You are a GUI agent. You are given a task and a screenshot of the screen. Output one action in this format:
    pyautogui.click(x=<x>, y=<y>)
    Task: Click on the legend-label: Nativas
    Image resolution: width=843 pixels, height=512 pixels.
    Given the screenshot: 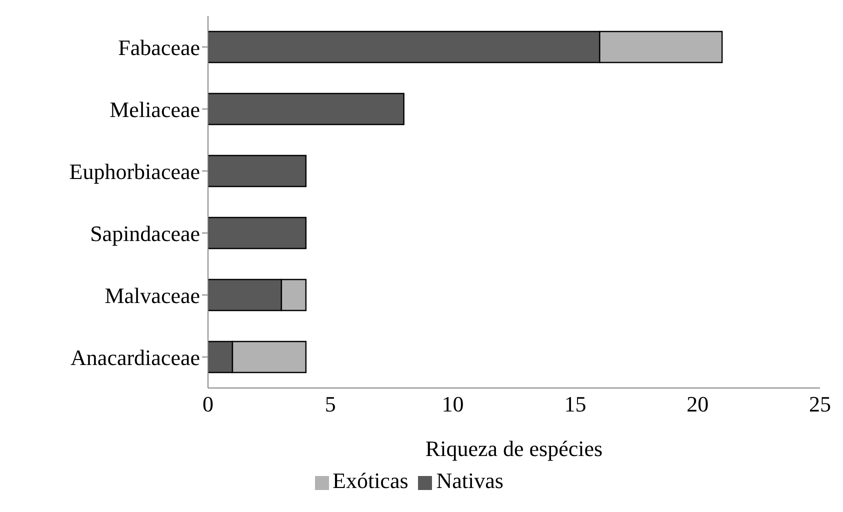 What is the action you would take?
    pyautogui.click(x=470, y=480)
    